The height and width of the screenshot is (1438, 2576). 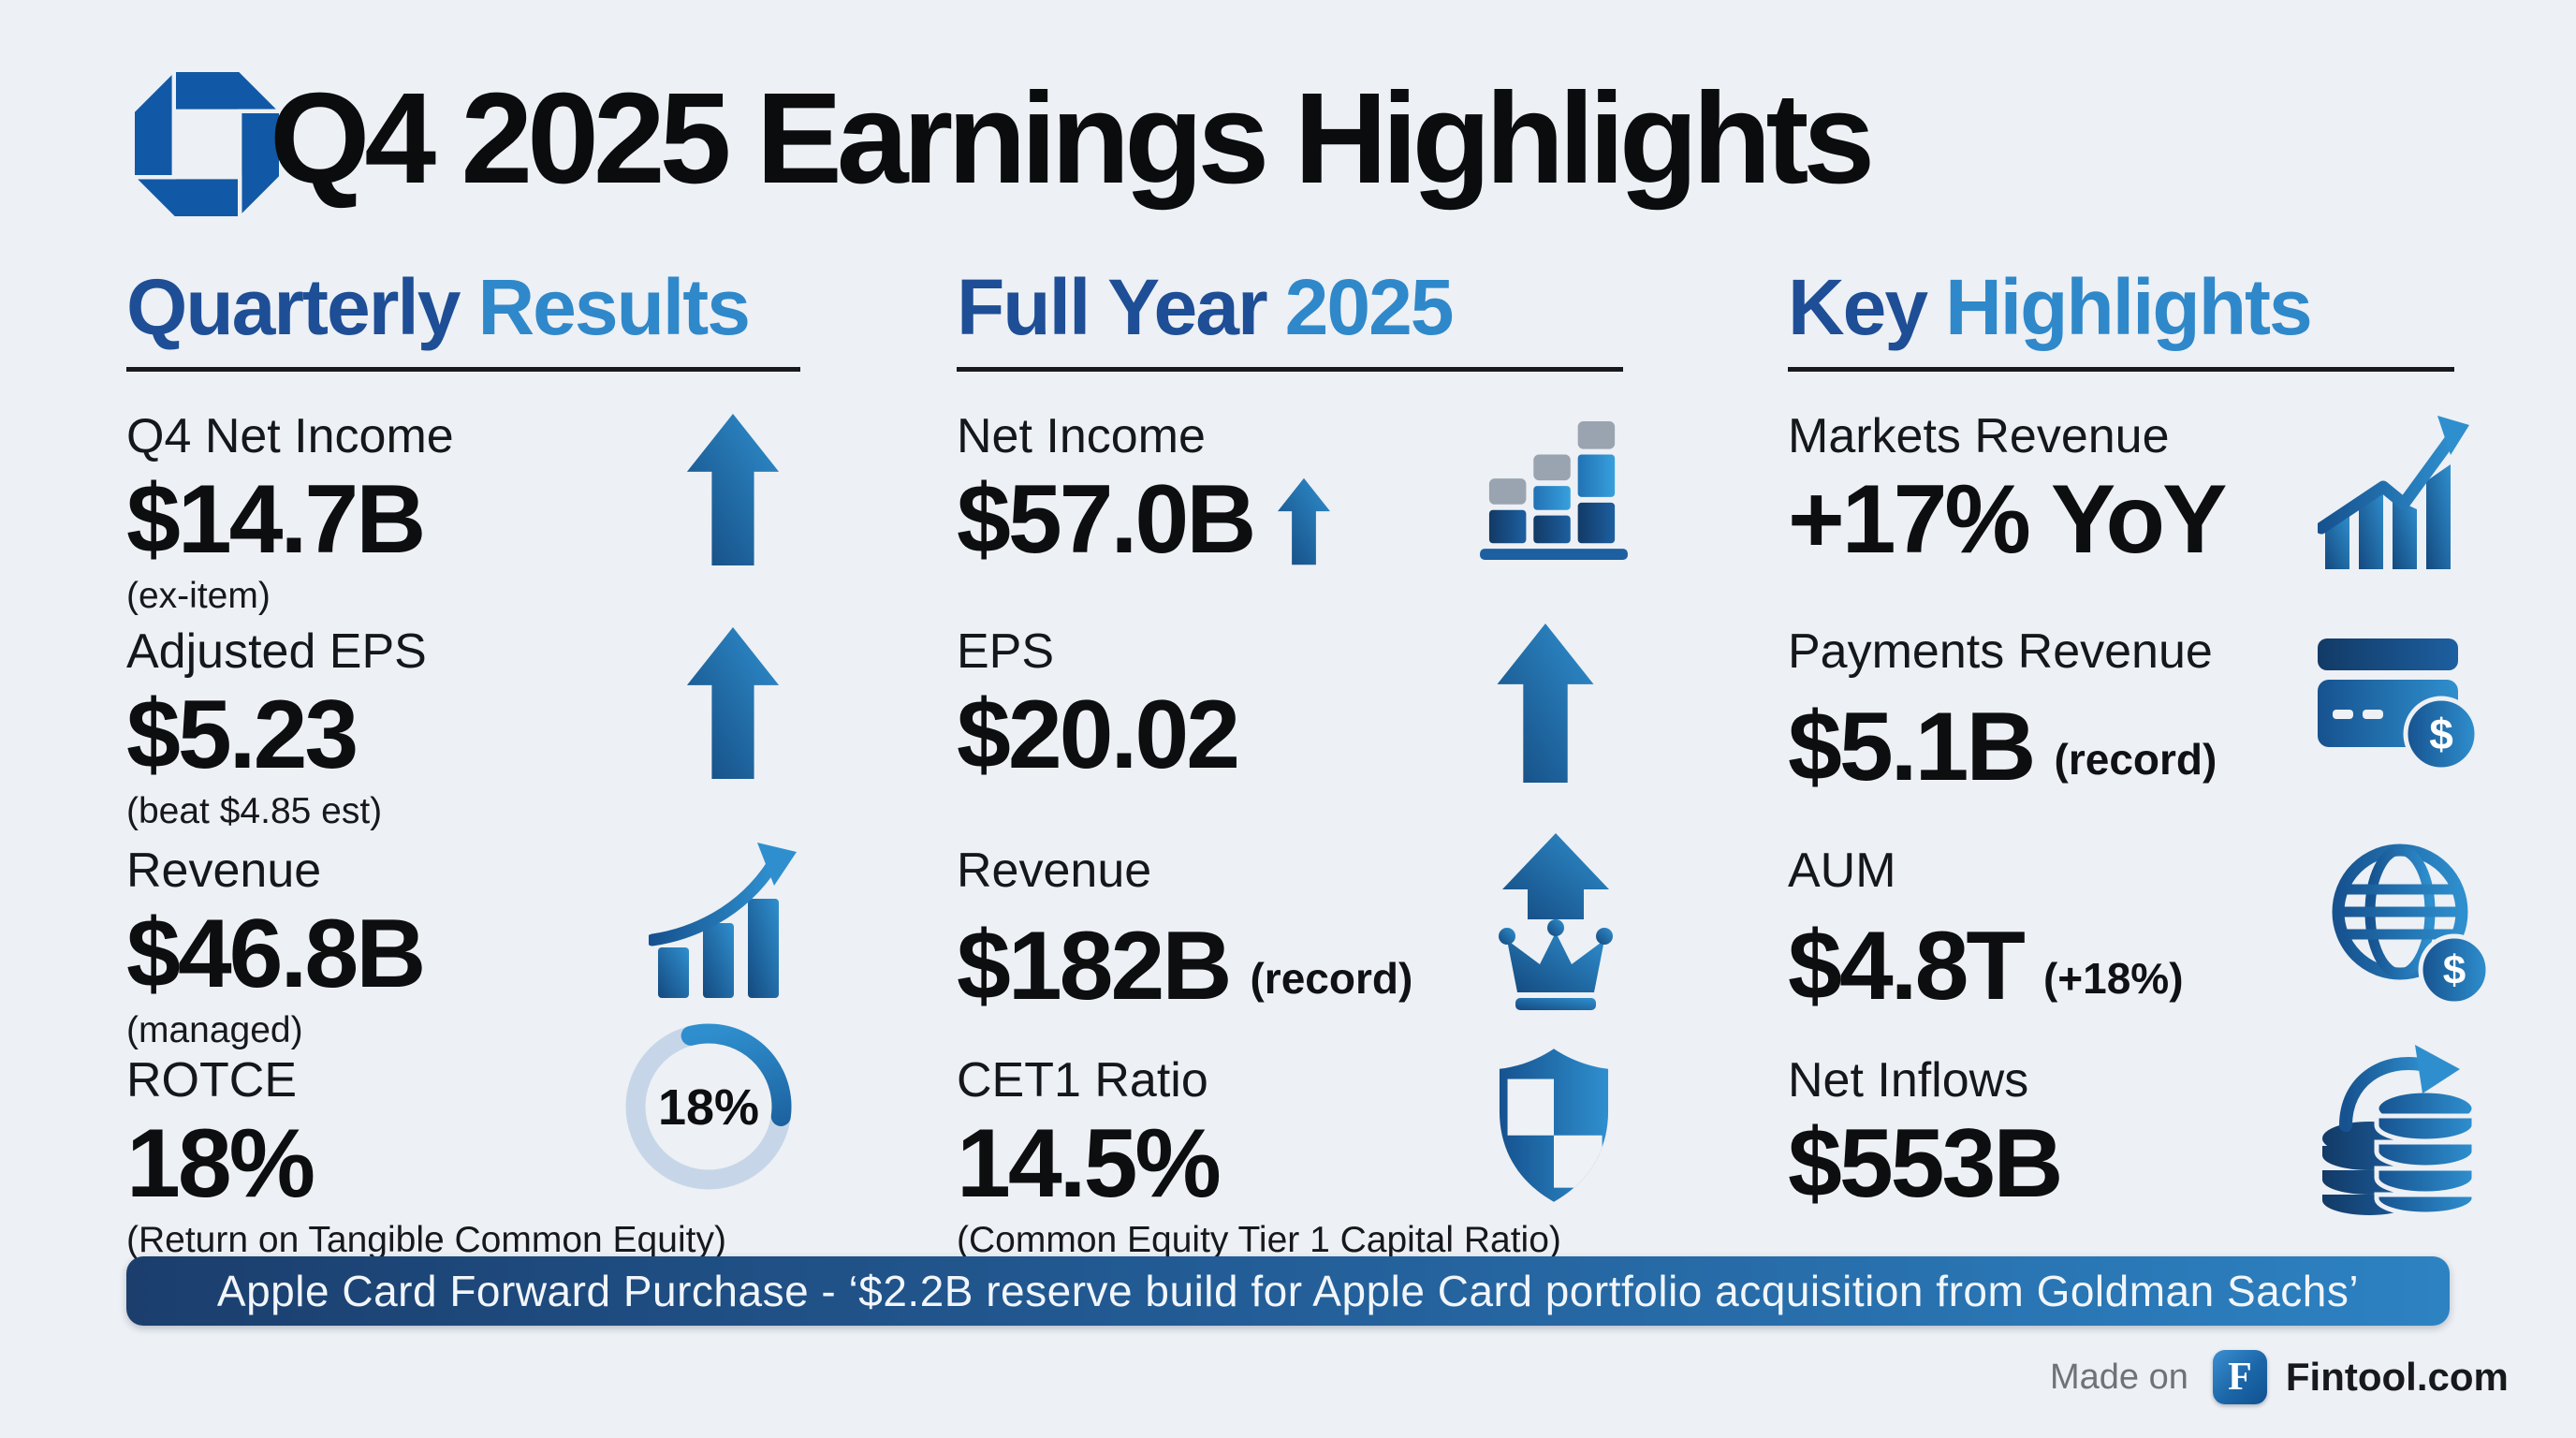 I want to click on metric-sub: (Common Equity Tier 1 Capital Ratio), so click(x=1259, y=1240).